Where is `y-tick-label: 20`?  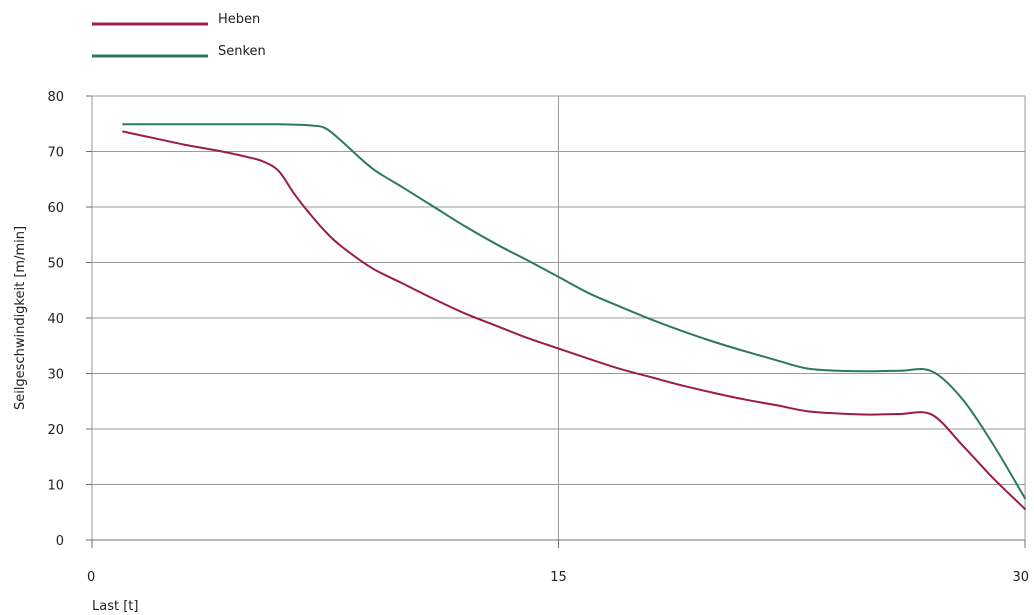 y-tick-label: 20 is located at coordinates (55, 430).